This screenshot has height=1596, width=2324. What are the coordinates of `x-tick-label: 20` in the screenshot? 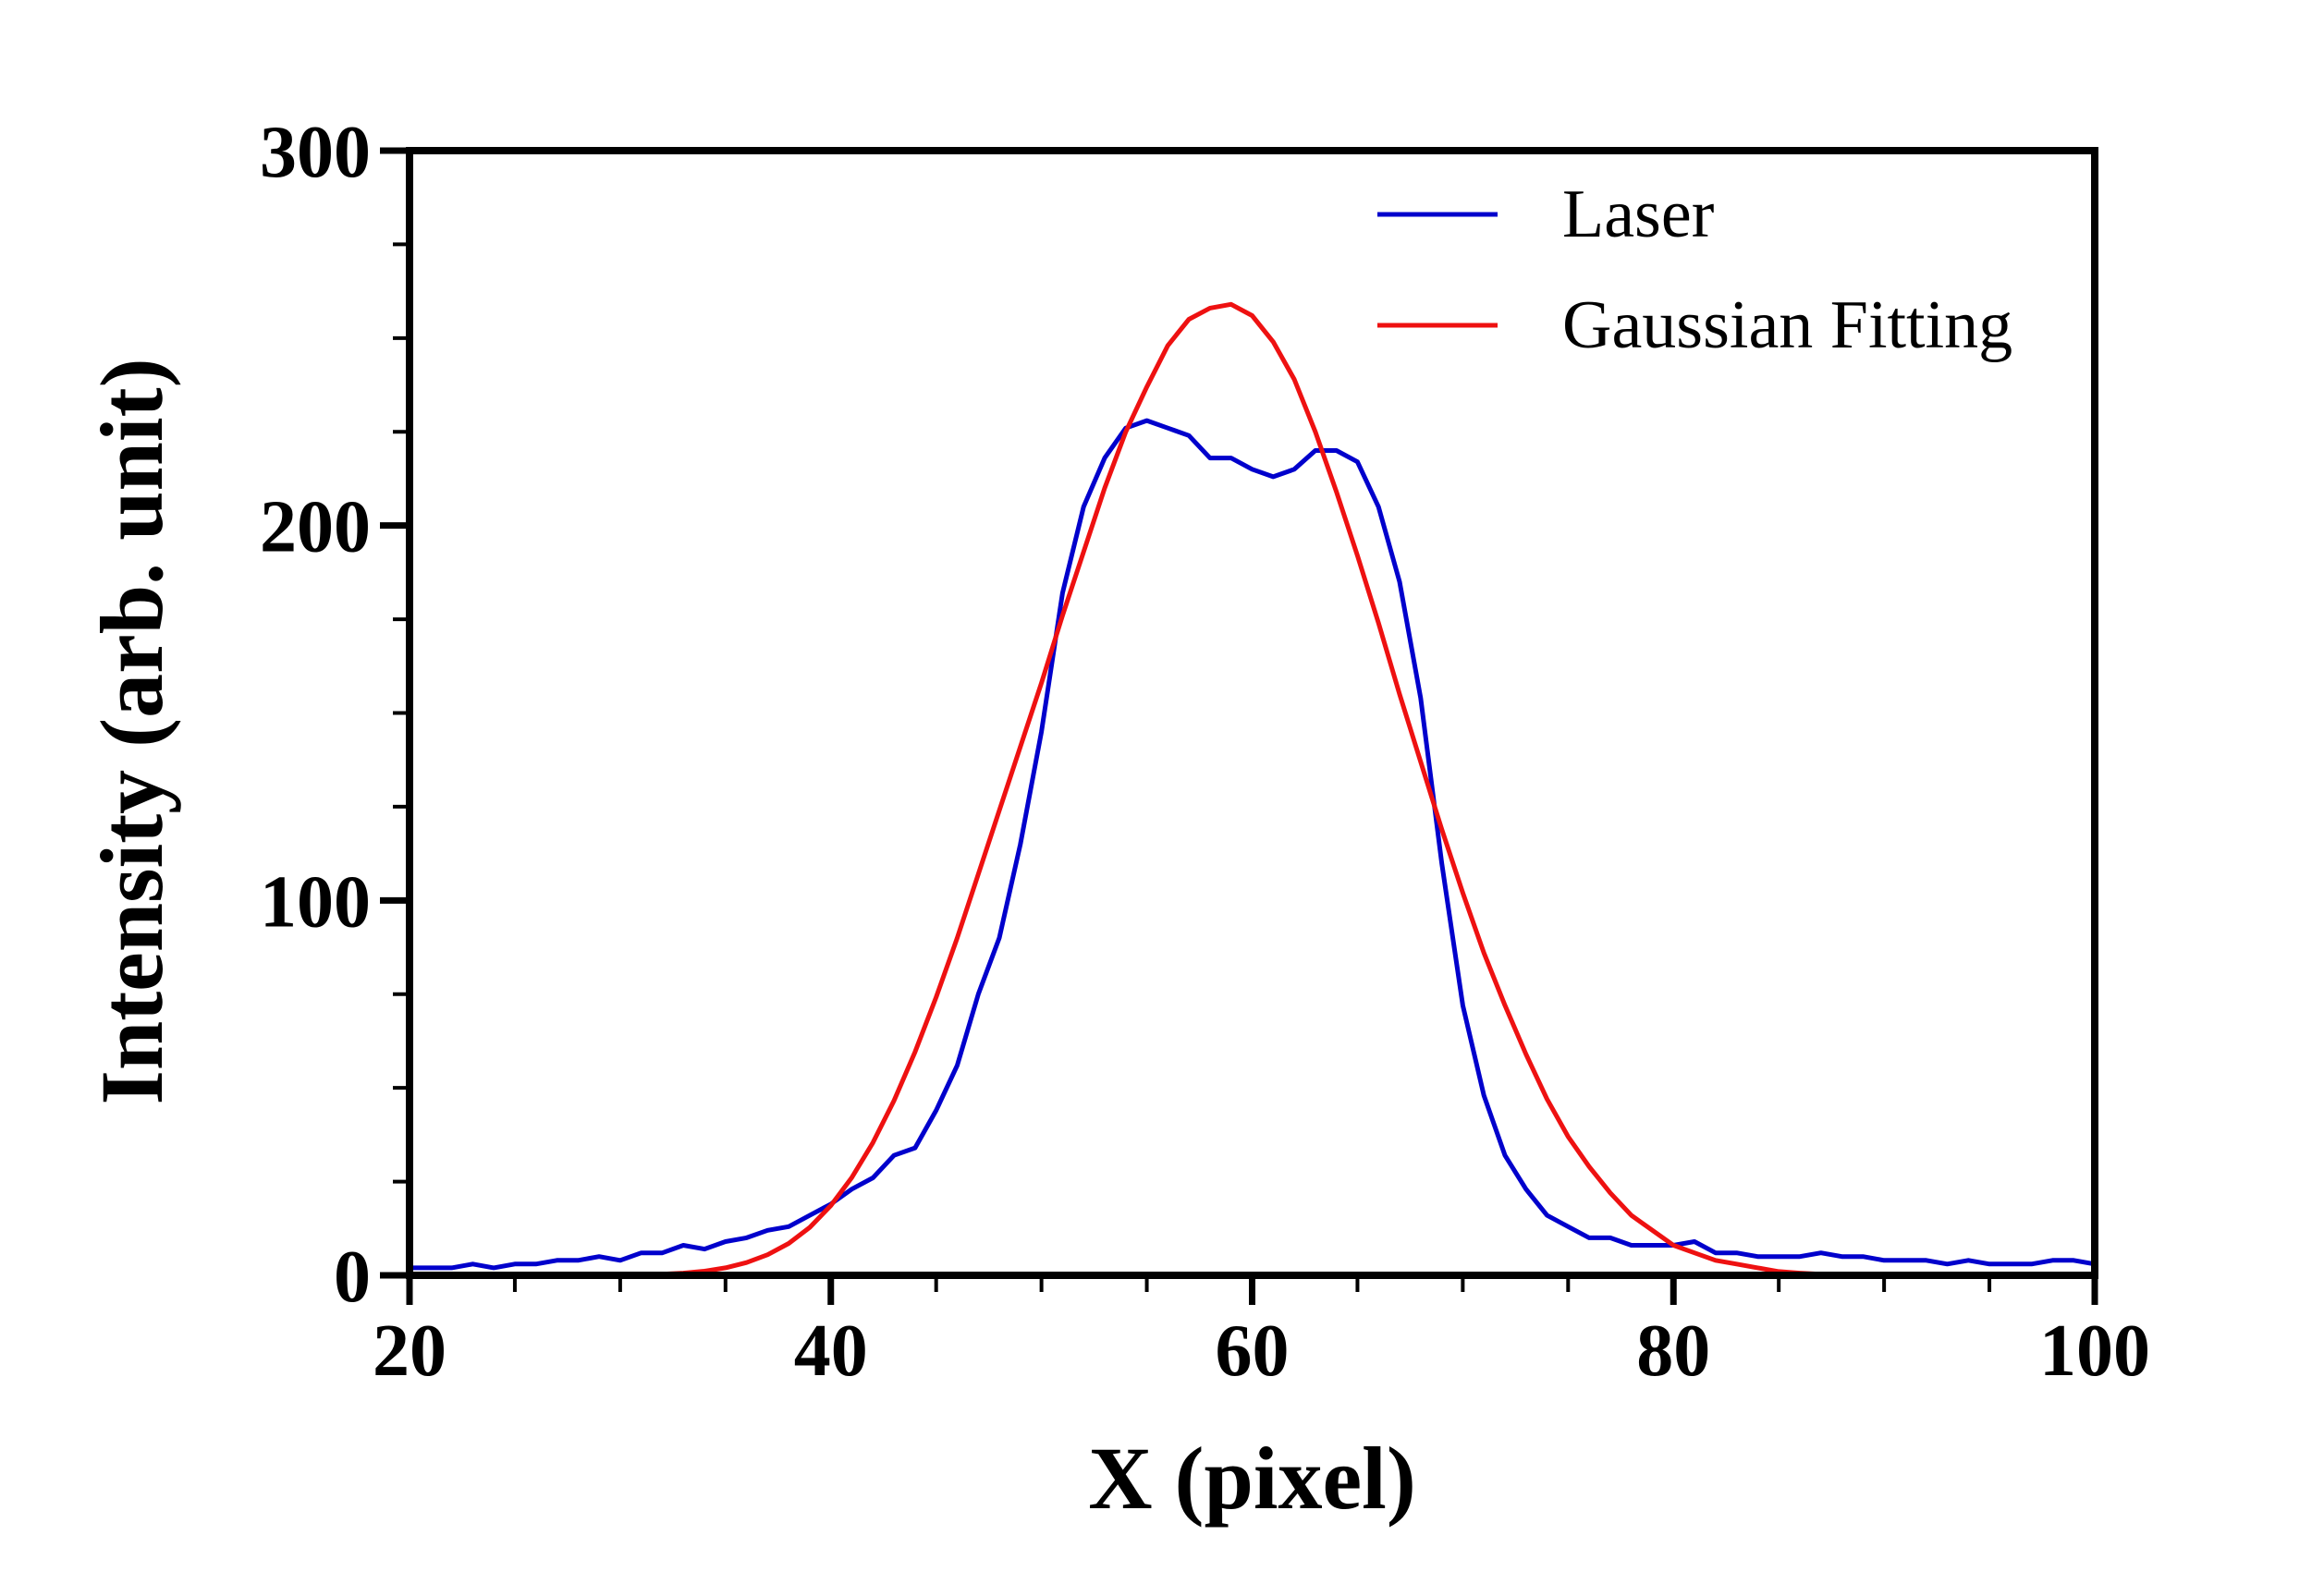 It's located at (409, 1351).